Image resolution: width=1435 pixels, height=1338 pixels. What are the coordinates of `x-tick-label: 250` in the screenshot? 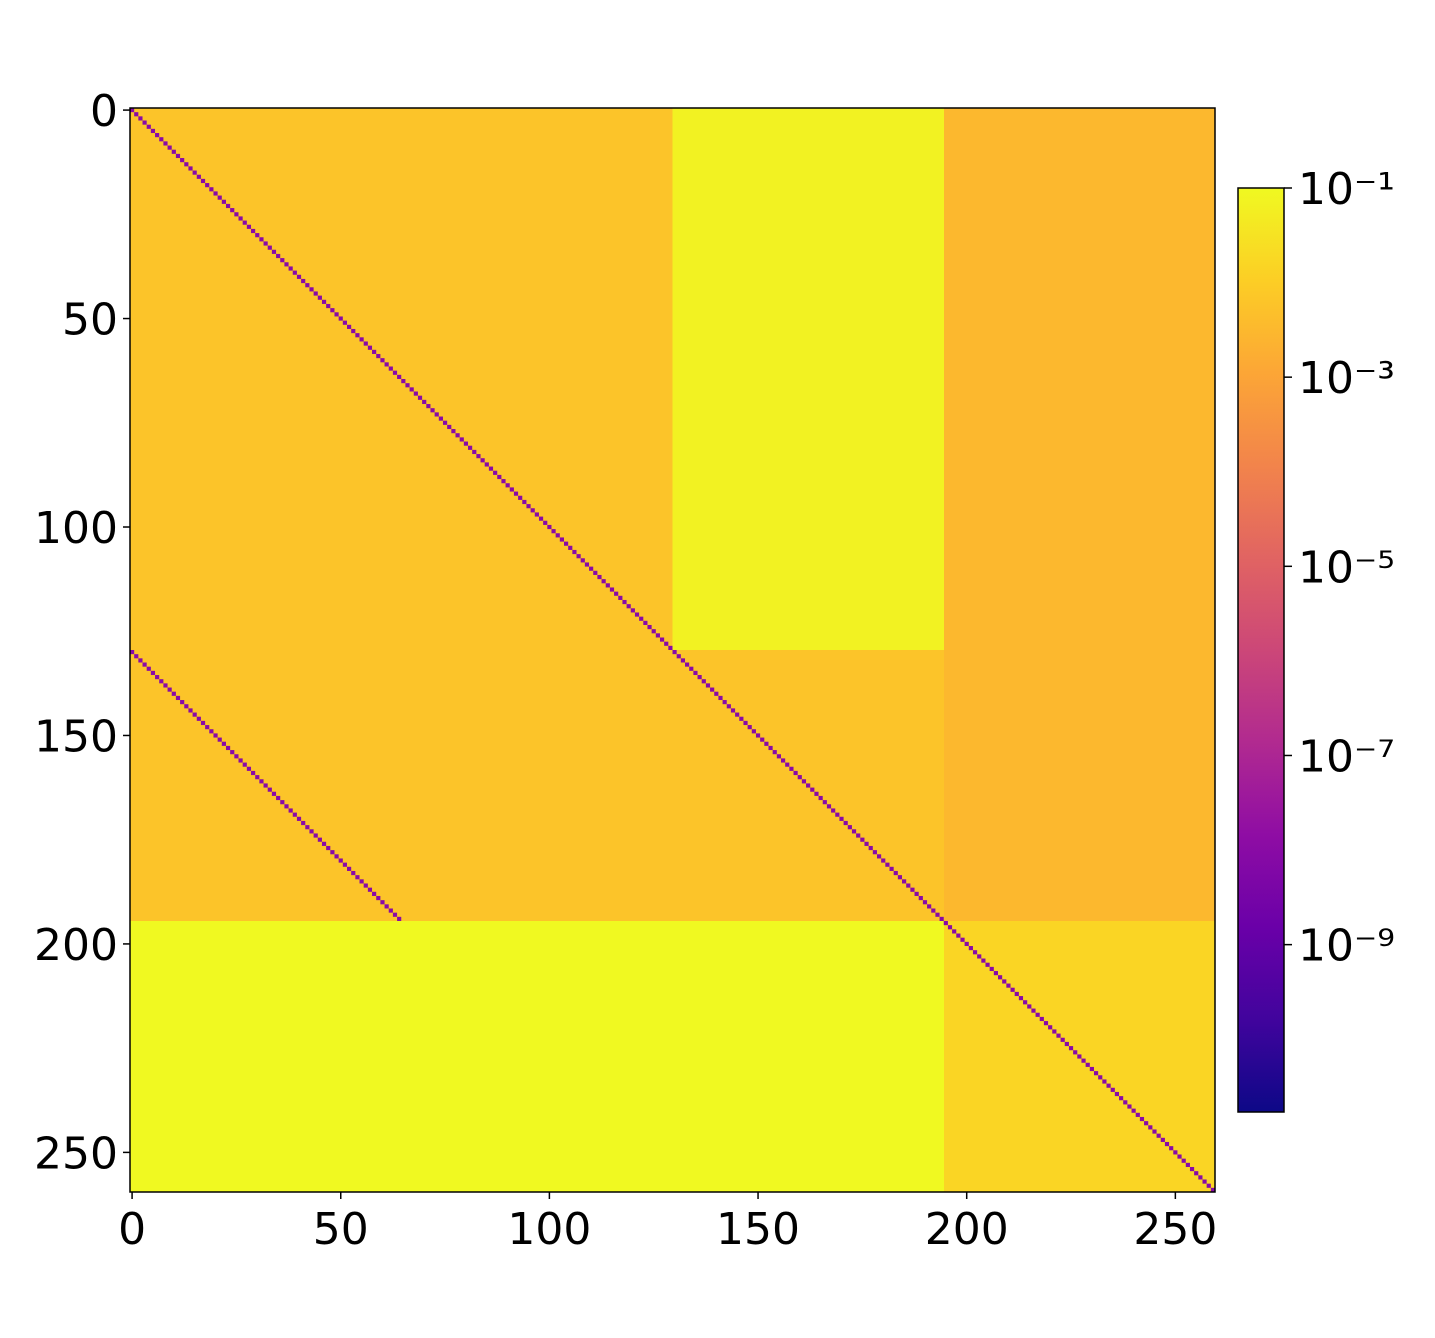 It's located at (1175, 1229).